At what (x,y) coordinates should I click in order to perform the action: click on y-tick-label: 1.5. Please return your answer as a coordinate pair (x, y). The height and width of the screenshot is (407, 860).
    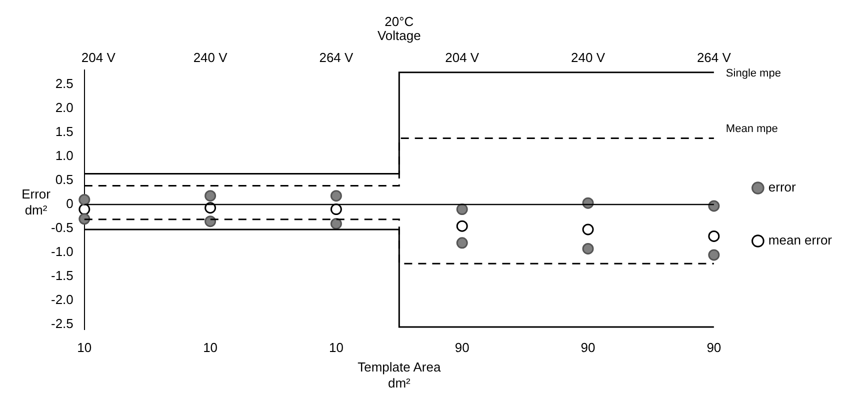
    Looking at the image, I should click on (64, 132).